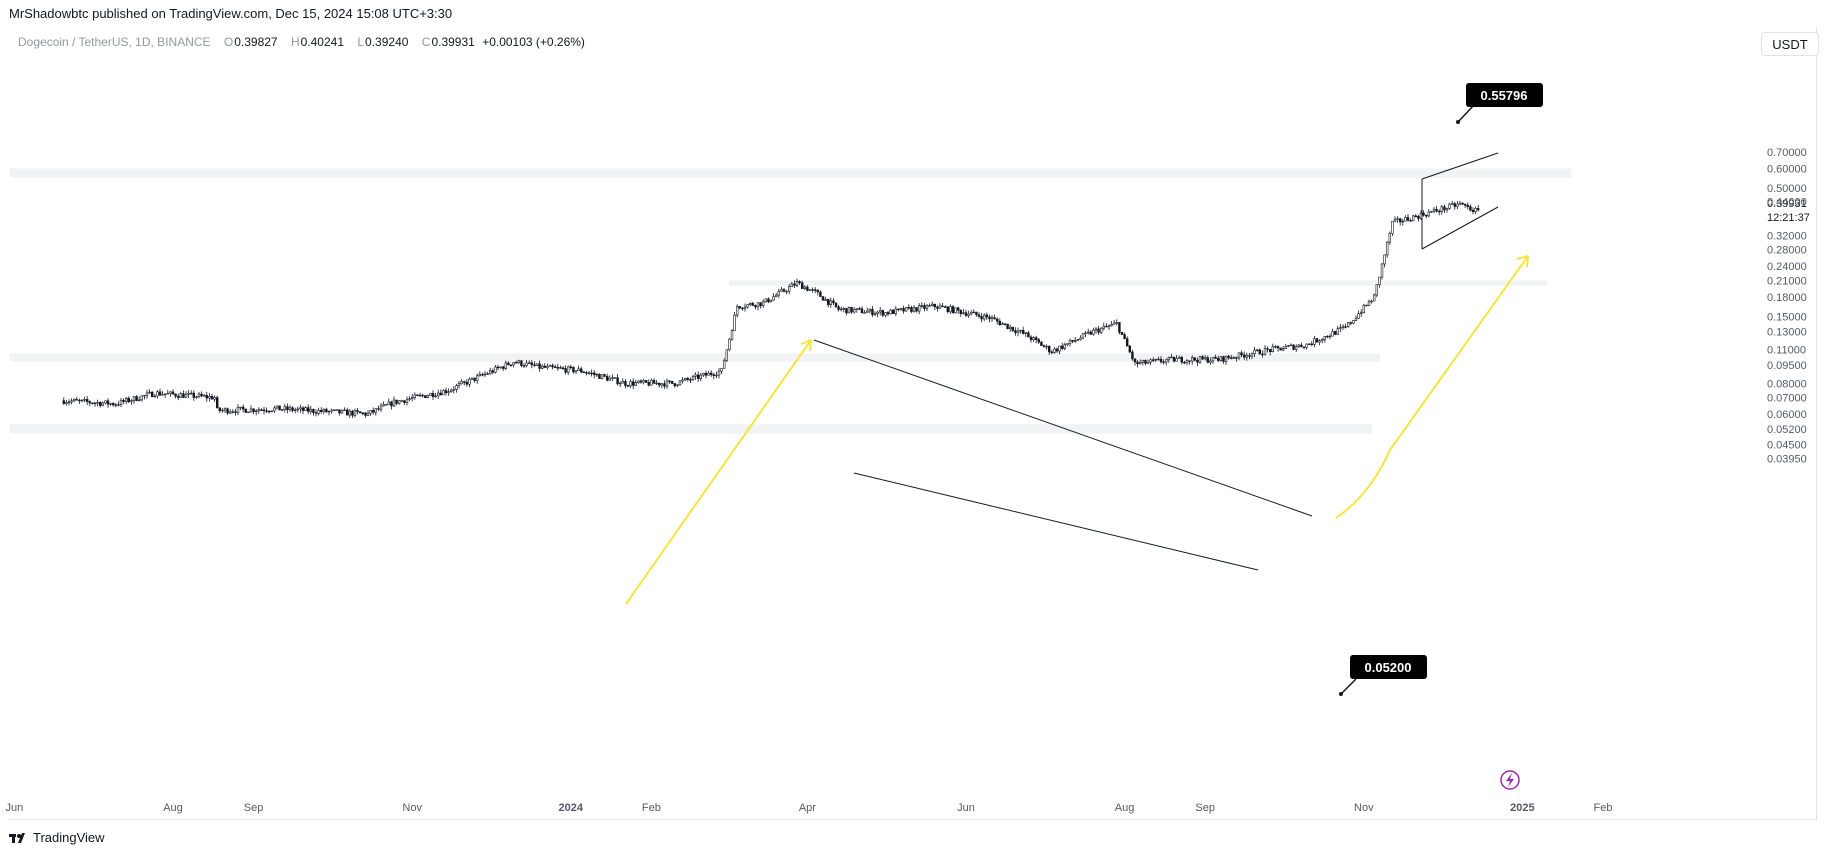 The image size is (1835, 855). I want to click on x-tick-label: Aug, so click(1125, 808).